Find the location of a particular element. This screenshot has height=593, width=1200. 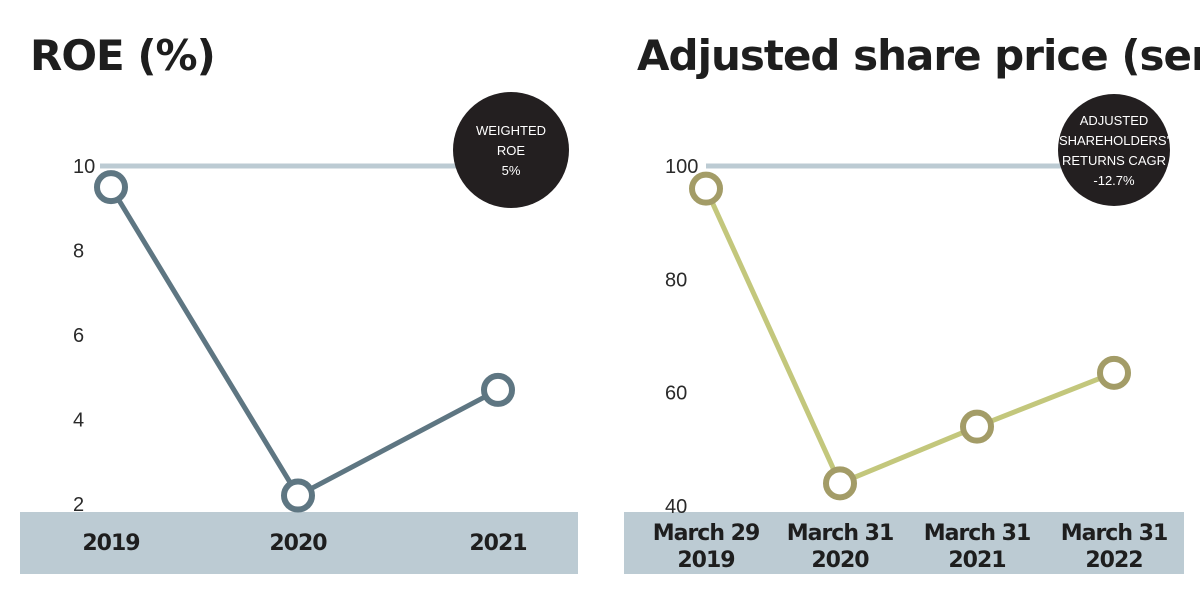

roe-y-tick-label: 6 is located at coordinates (78, 336).